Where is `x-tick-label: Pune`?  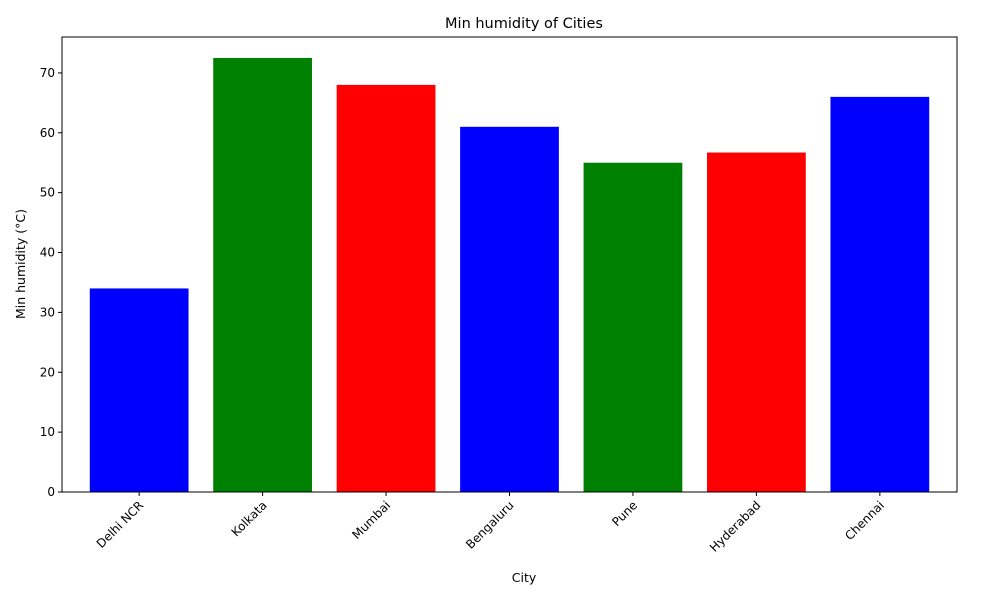 x-tick-label: Pune is located at coordinates (624, 513).